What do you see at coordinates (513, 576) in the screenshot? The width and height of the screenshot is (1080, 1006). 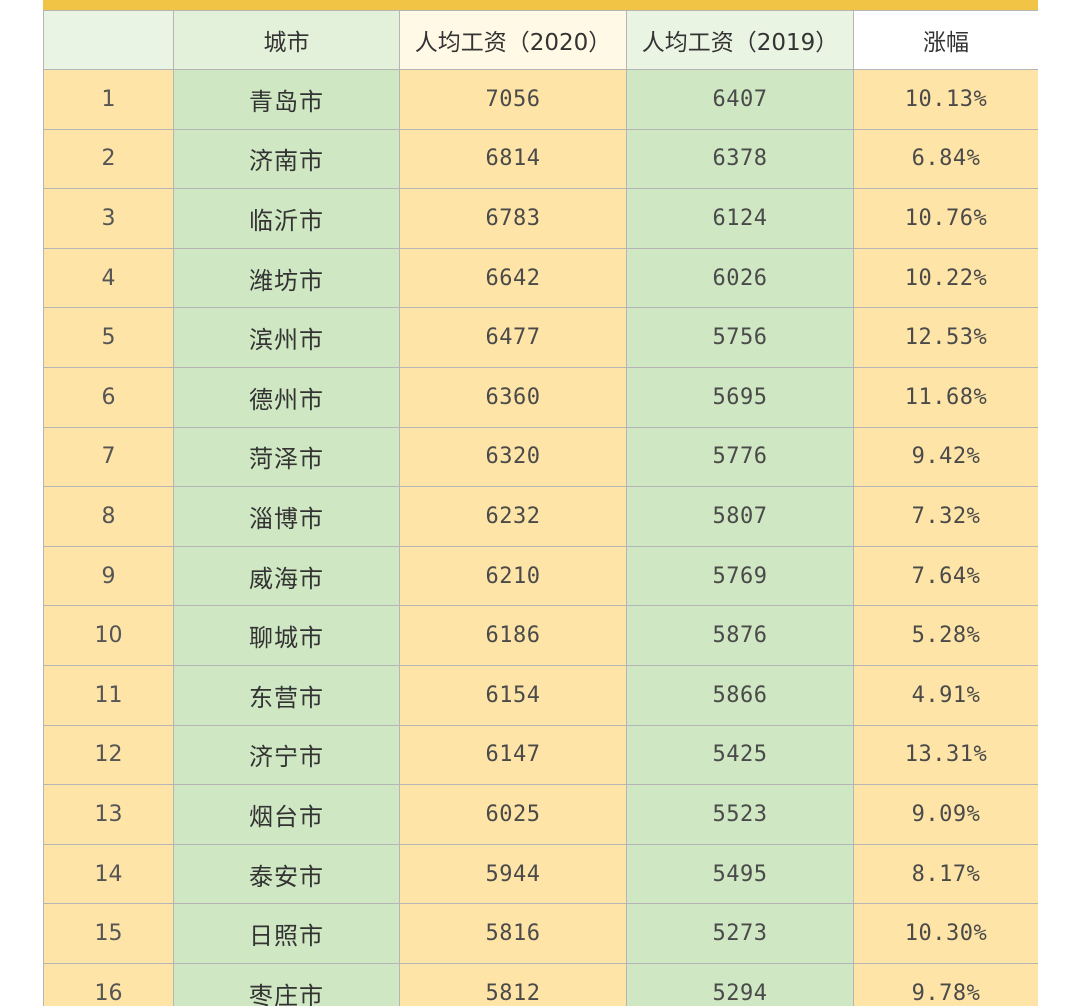 I see `cell-wage-2020: 6210` at bounding box center [513, 576].